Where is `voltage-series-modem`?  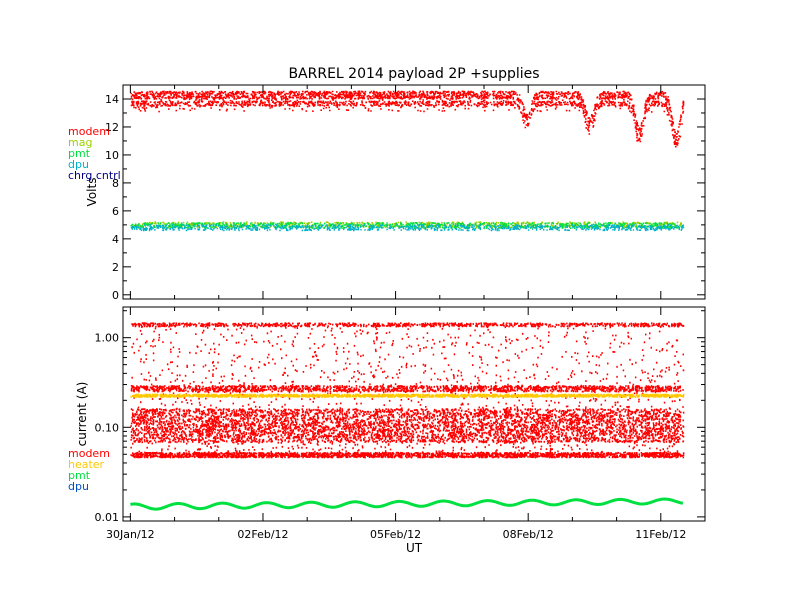 voltage-series-modem is located at coordinates (407, 119).